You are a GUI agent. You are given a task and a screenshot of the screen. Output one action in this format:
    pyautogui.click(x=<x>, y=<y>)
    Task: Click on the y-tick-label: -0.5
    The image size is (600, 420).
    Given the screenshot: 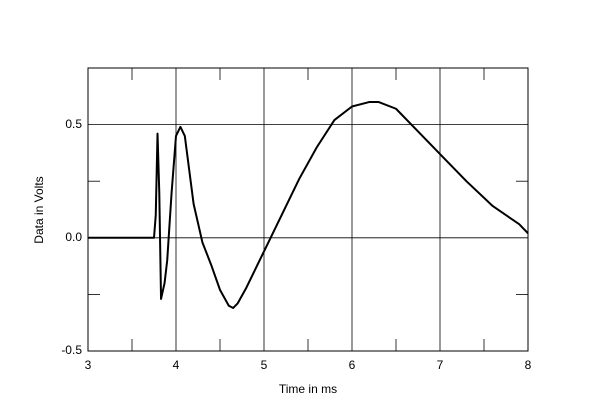 What is the action you would take?
    pyautogui.click(x=71, y=350)
    